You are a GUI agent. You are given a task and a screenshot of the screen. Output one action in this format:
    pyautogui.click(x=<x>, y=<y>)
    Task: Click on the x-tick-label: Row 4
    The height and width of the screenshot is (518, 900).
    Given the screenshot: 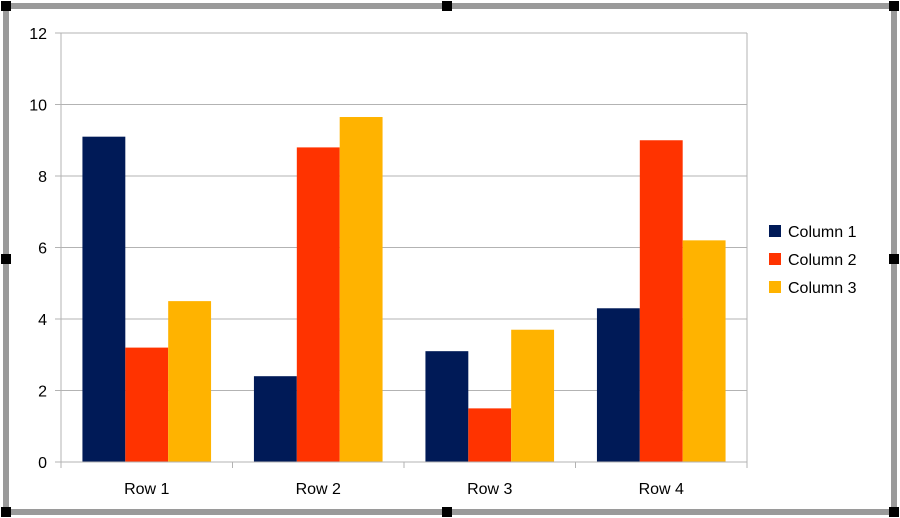 What is the action you would take?
    pyautogui.click(x=661, y=489)
    